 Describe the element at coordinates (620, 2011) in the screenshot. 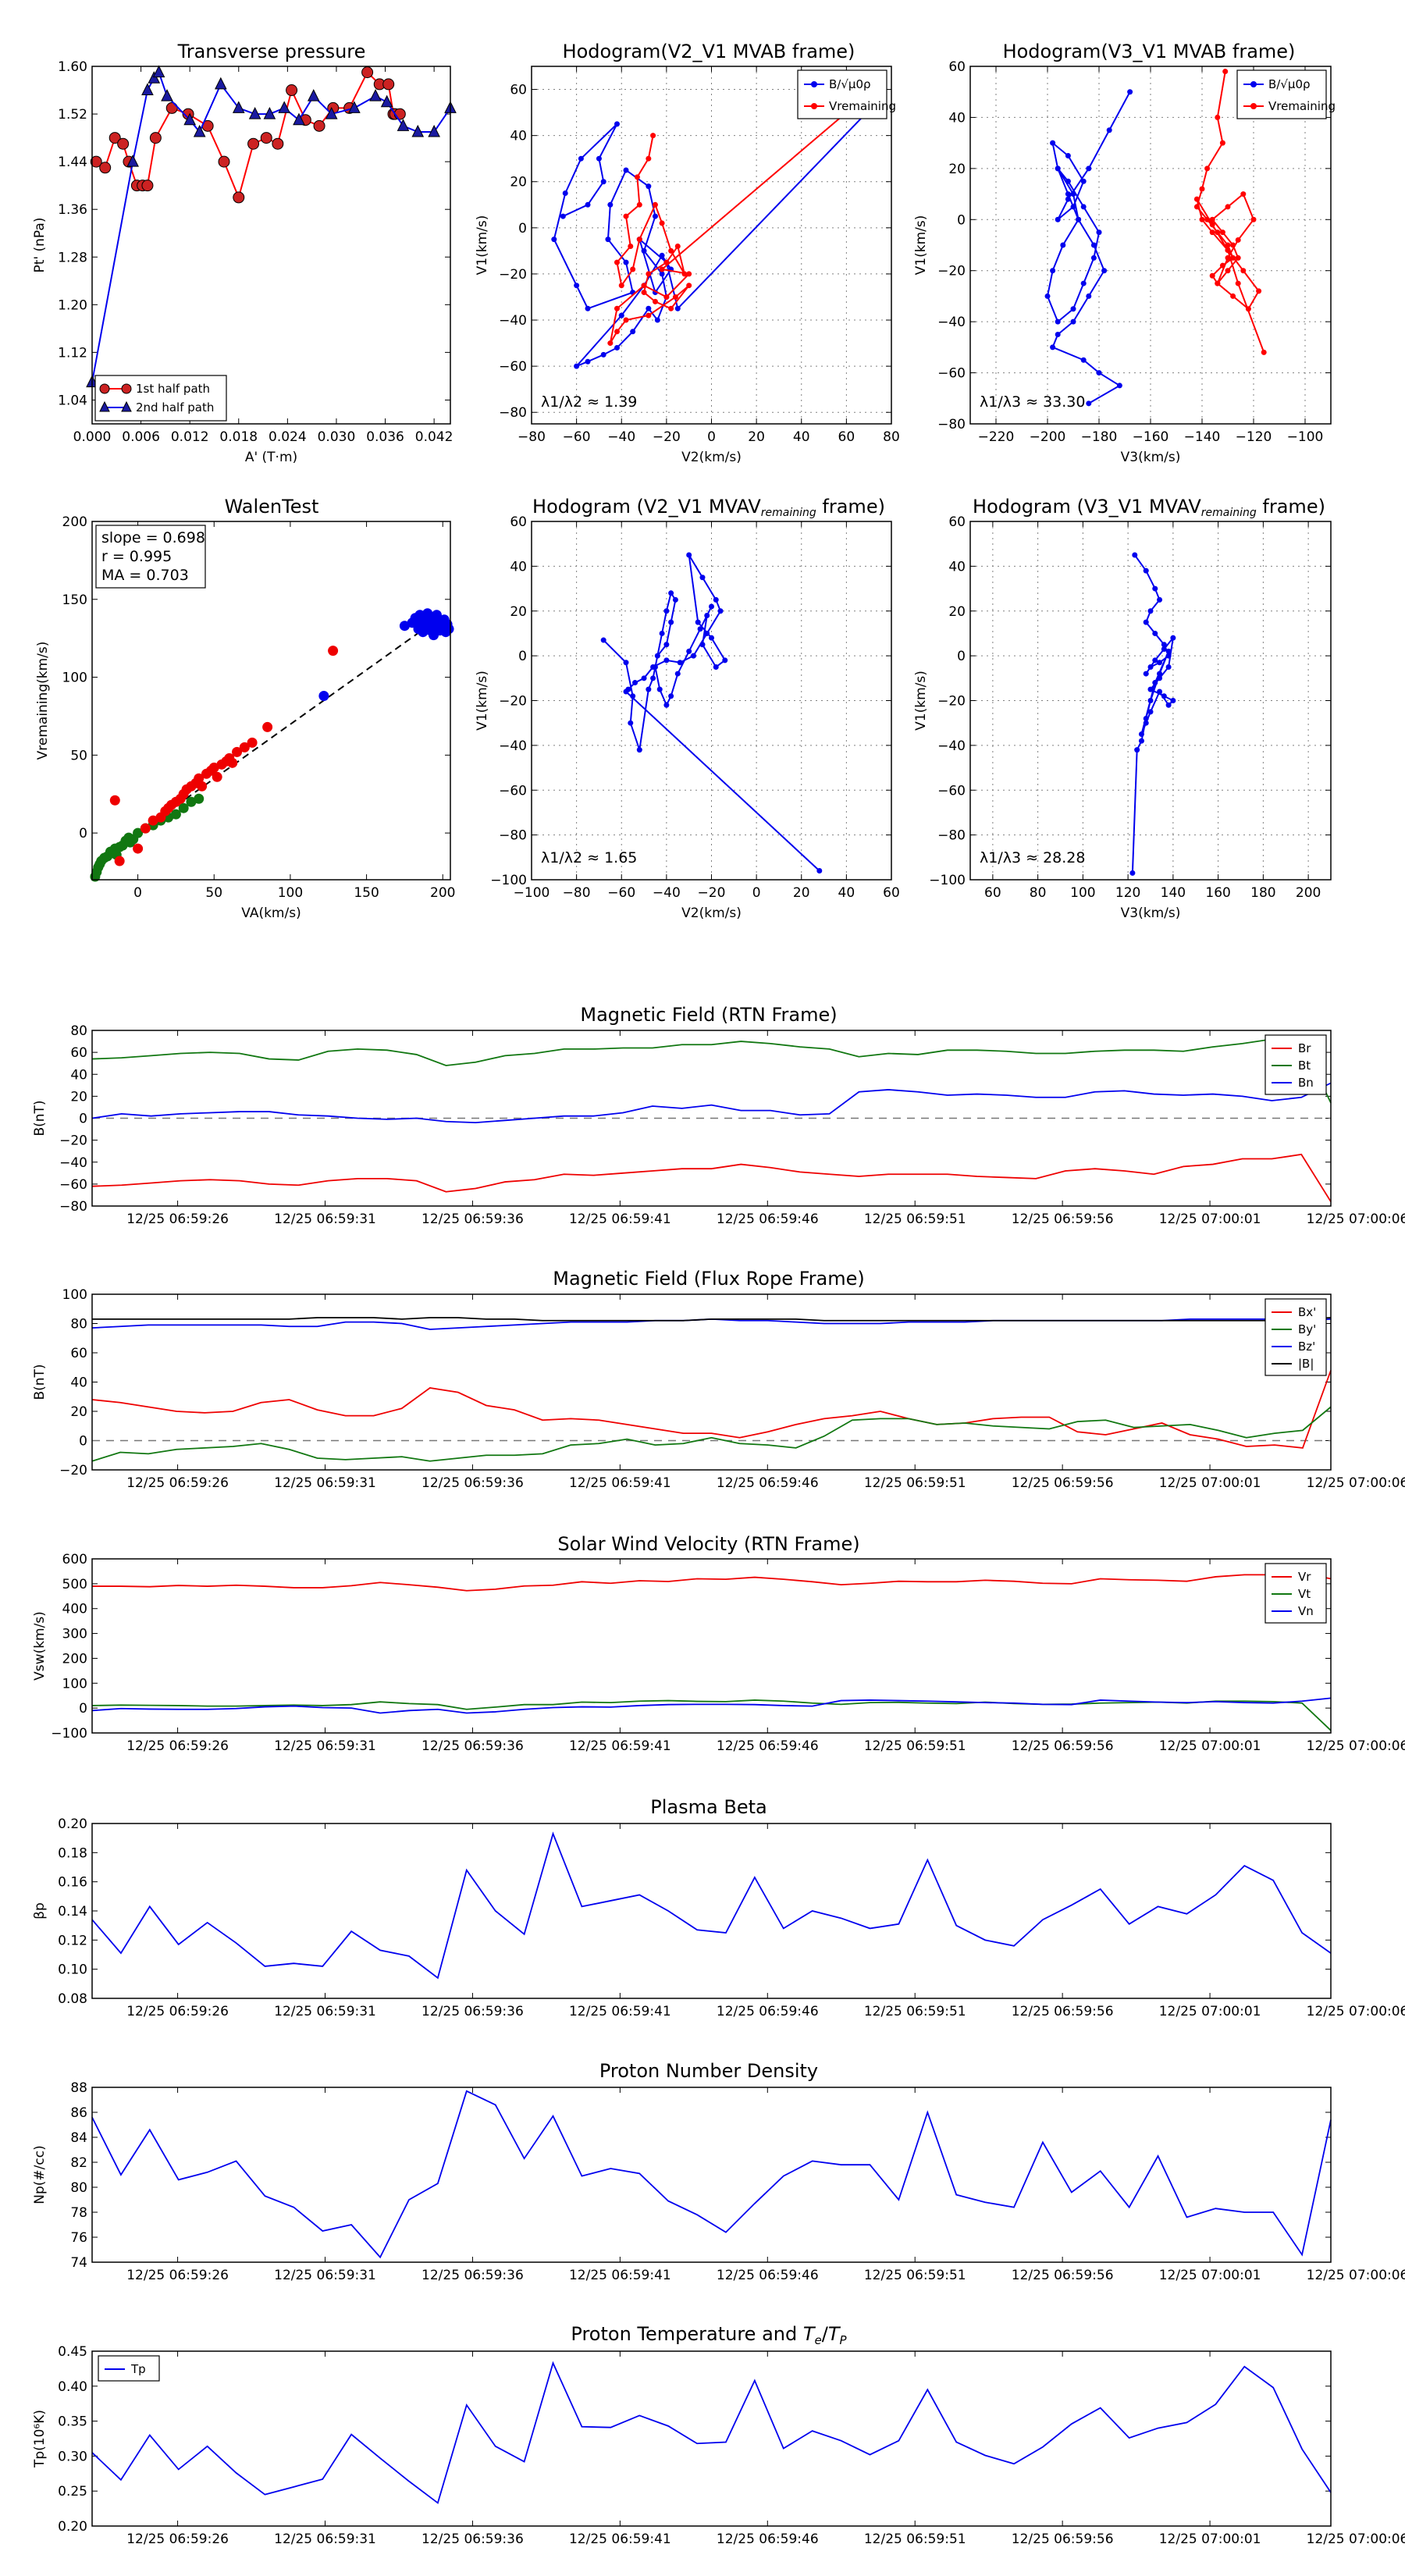

I see `x-tick-label: 12/25 06:59:41` at that location.